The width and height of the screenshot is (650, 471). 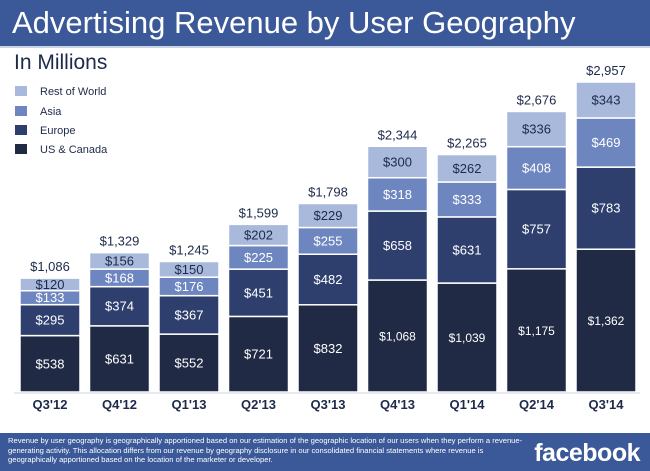 What do you see at coordinates (258, 404) in the screenshot?
I see `x-tick-label: Q2'13` at bounding box center [258, 404].